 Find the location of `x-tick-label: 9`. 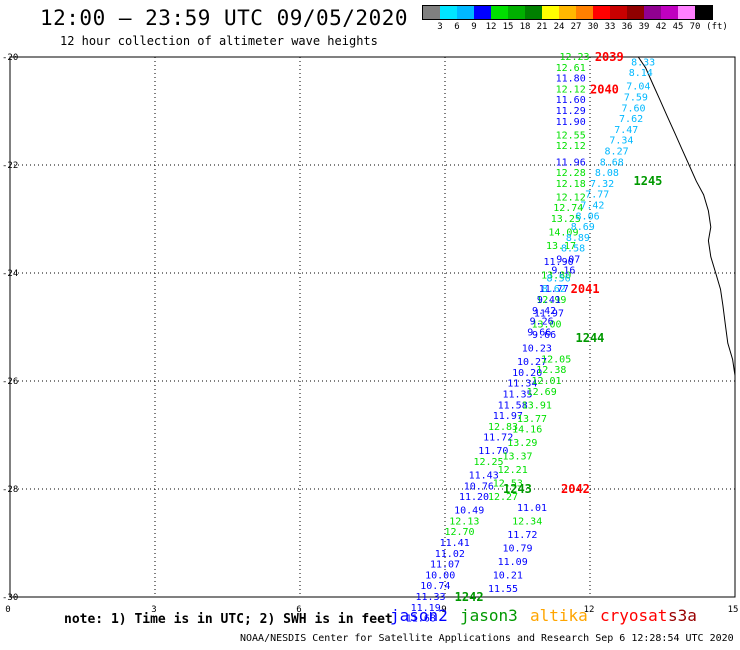

x-tick-label: 9 is located at coordinates (443, 610).